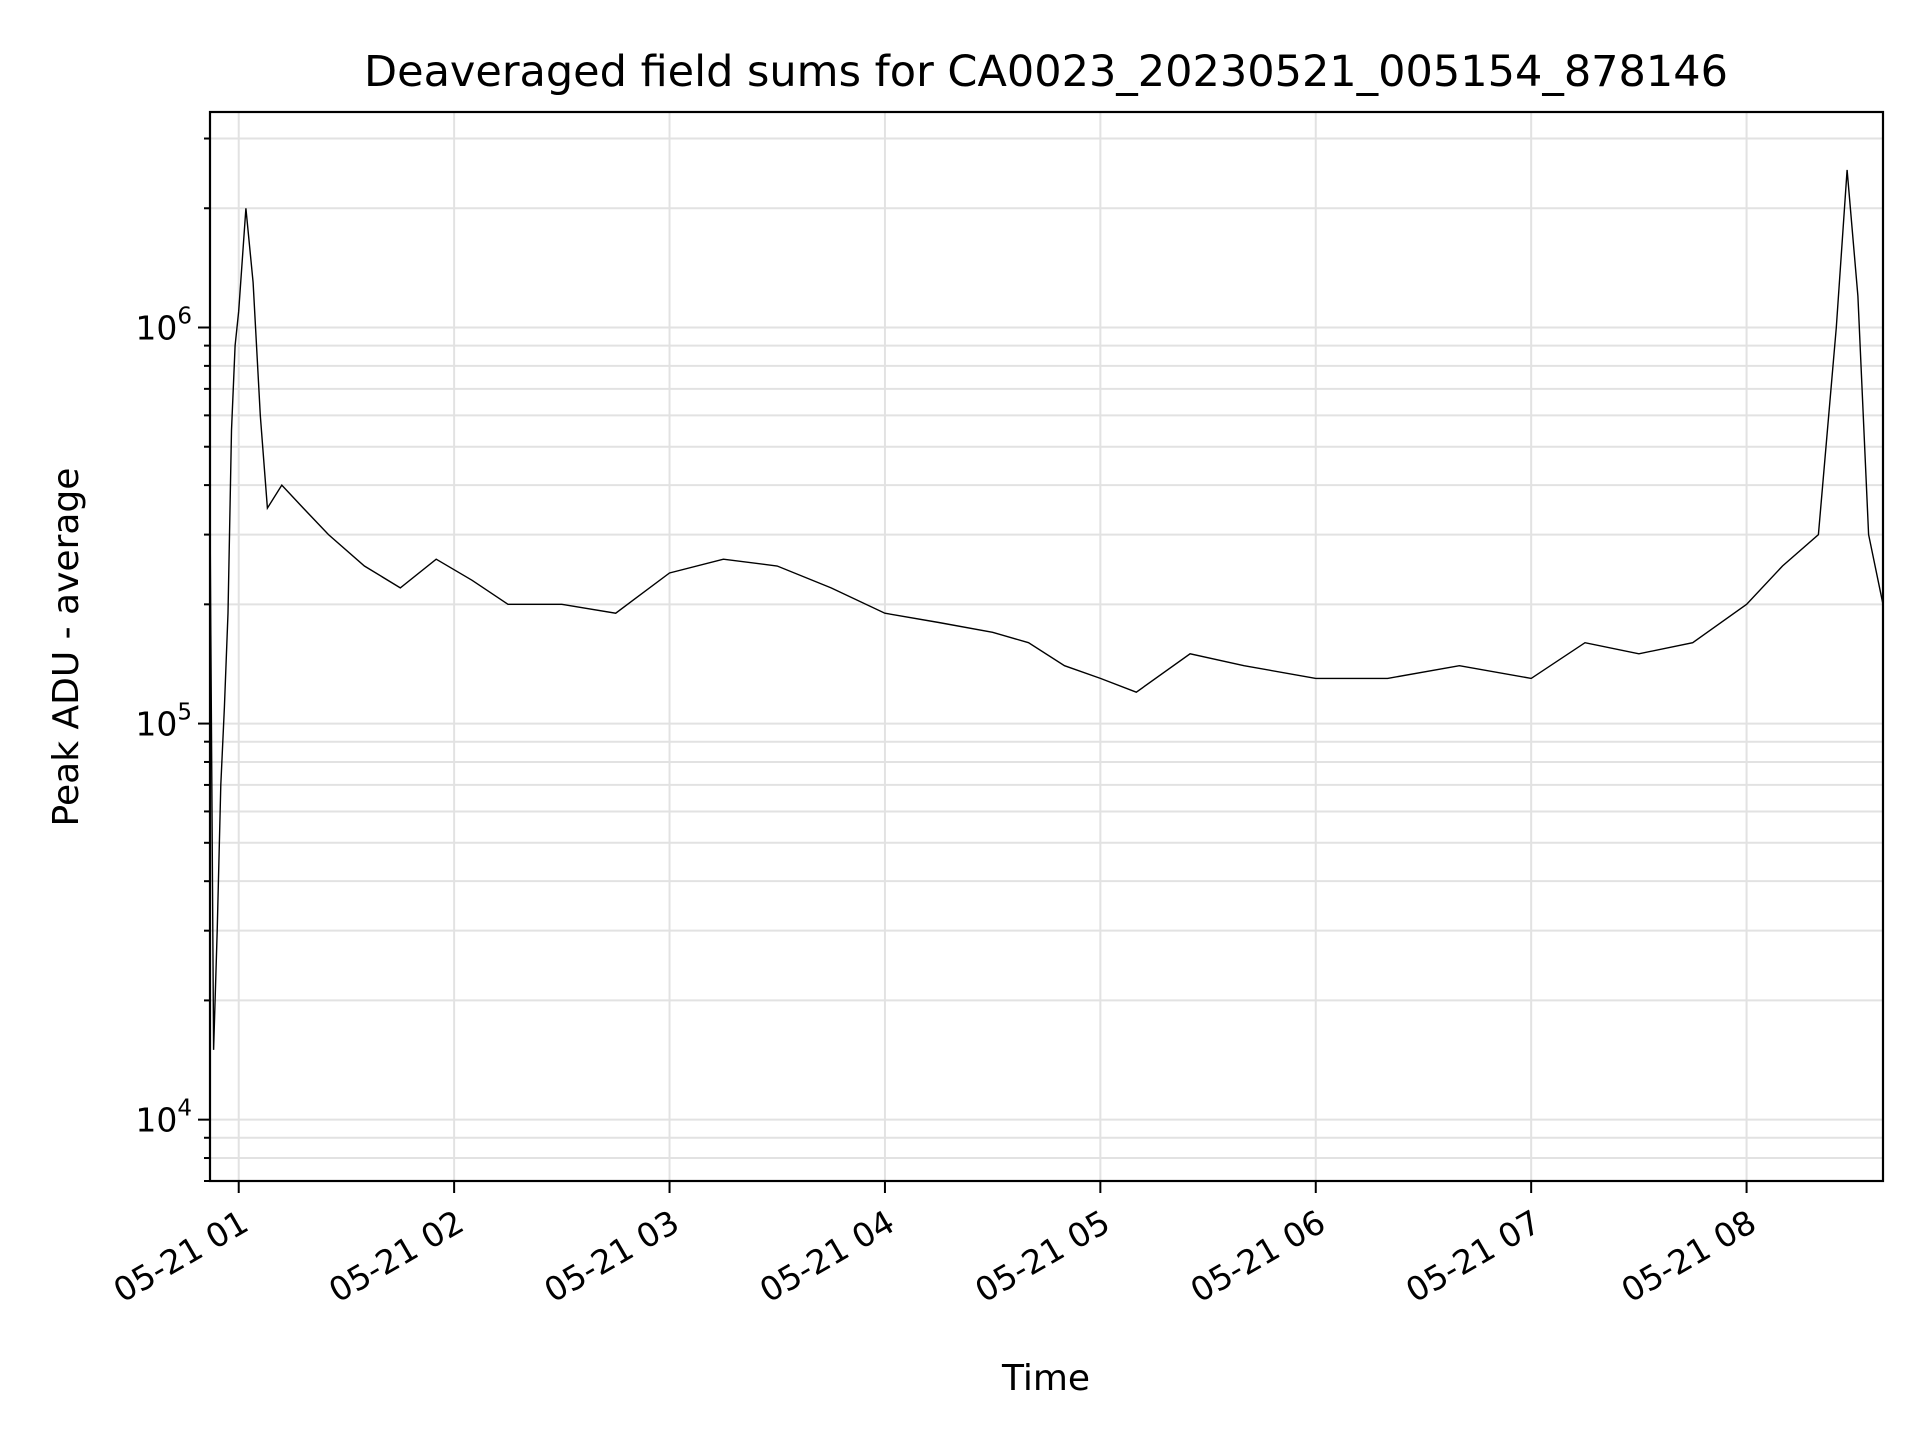  I want to click on x-tick-label: 05-21 04, so click(827, 1256).